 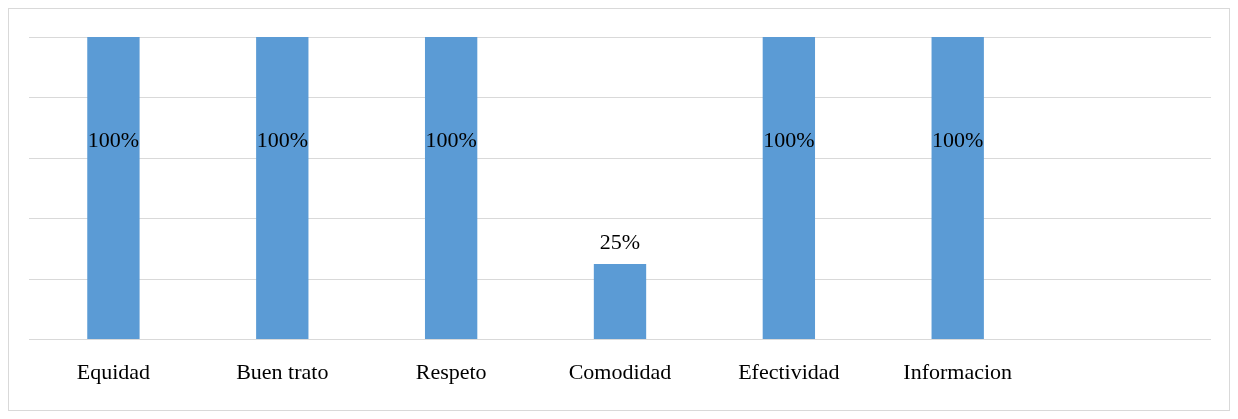 I want to click on x-tick-label: Efectividad, so click(x=789, y=371).